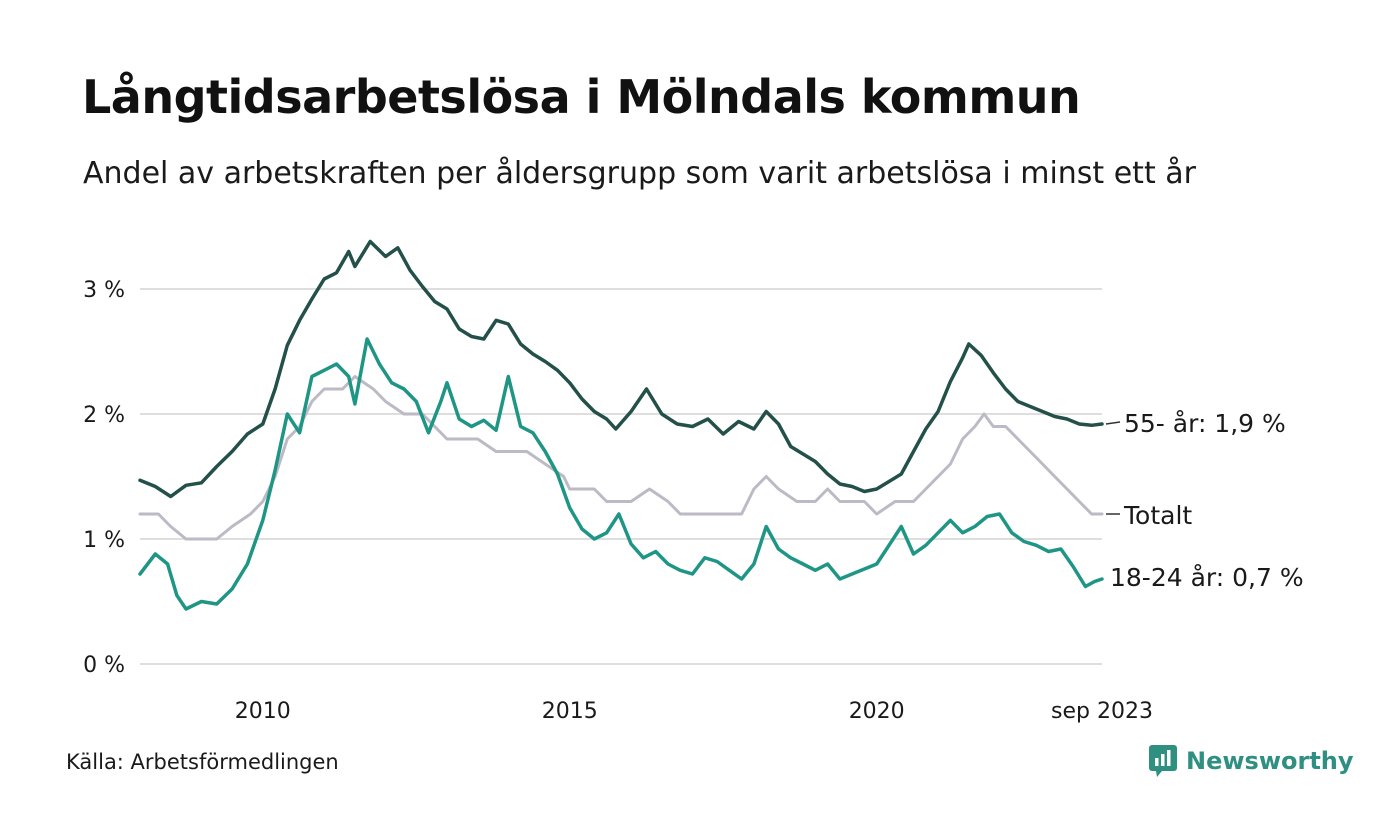 Image resolution: width=1400 pixels, height=840 pixels. Describe the element at coordinates (1207, 577) in the screenshot. I see `series-end-label-2: 18-24 år: 0,7 %` at that location.